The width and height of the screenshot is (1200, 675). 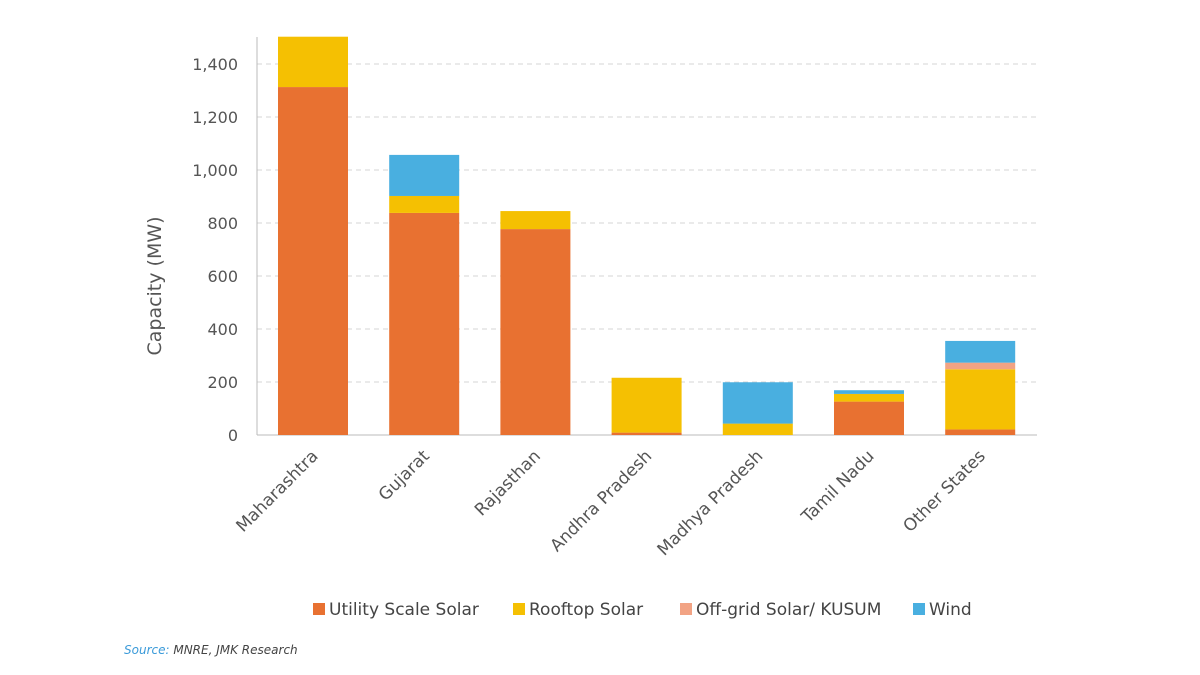 I want to click on legend-label: Off-grid Solar/ KUSUM, so click(x=788, y=610).